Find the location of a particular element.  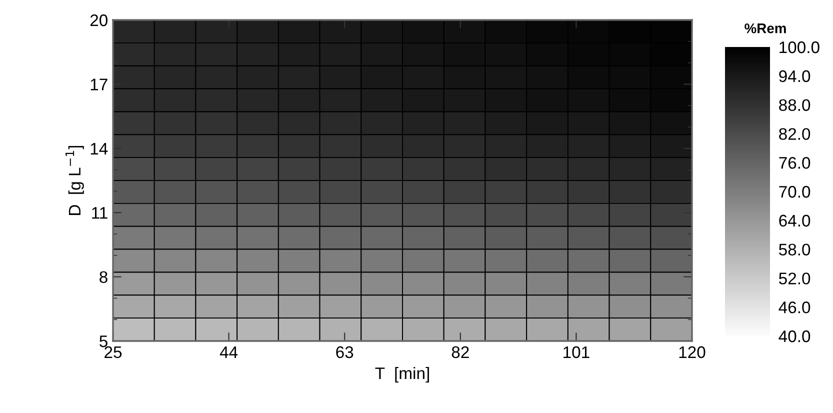

color-bar-label: 100.0 is located at coordinates (800, 47).